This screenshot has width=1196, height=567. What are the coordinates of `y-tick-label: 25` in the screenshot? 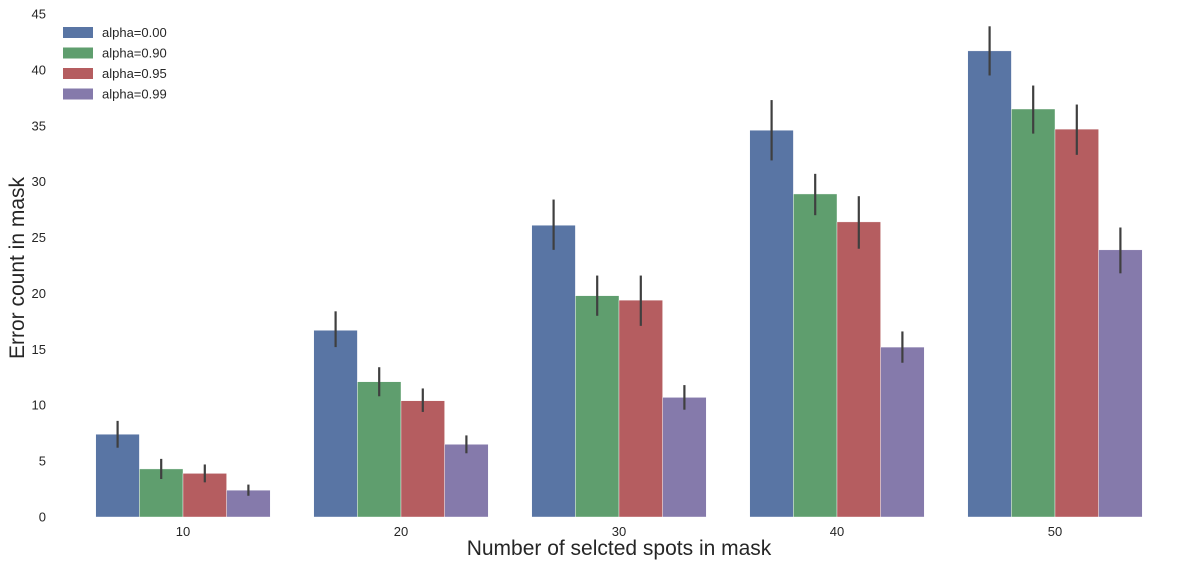 It's located at (39, 237).